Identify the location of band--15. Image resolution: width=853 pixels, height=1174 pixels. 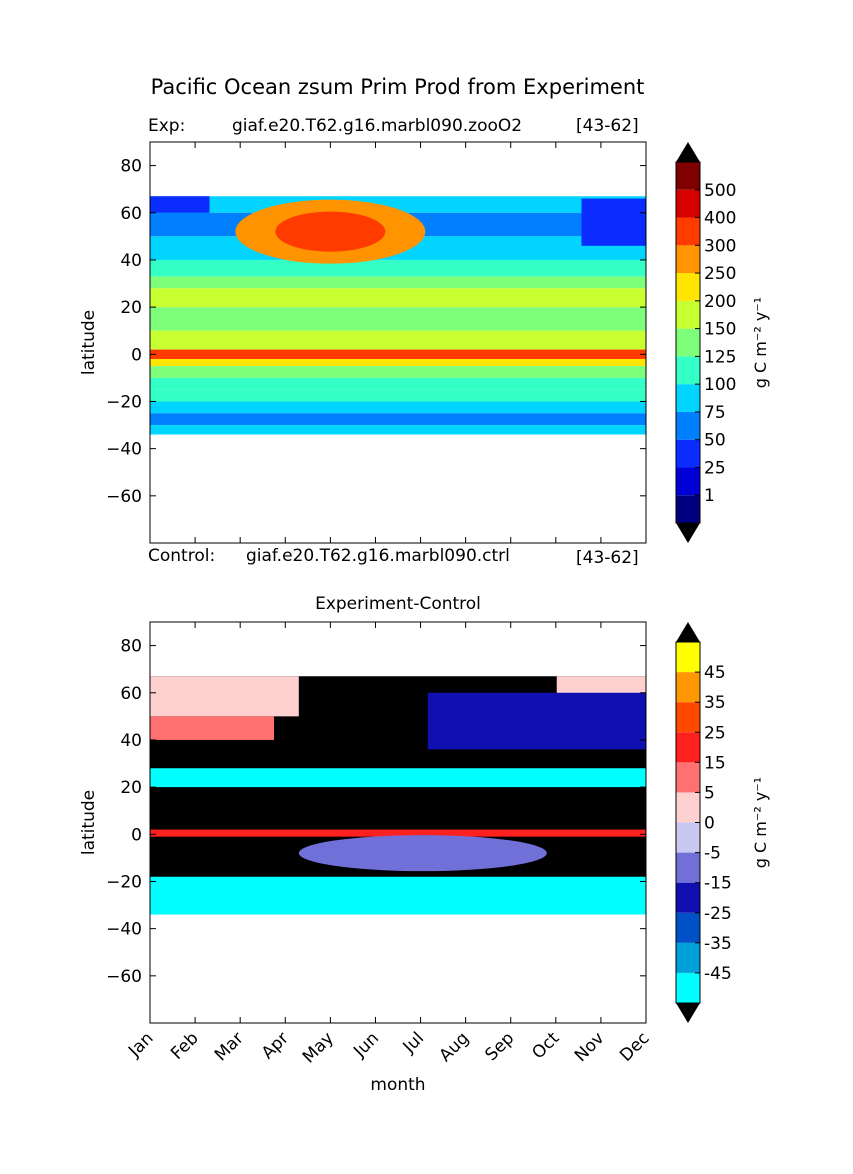
(398, 395).